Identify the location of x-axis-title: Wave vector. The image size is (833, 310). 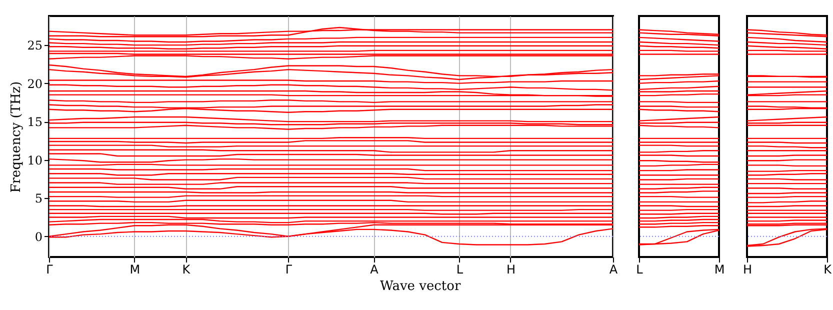
(421, 286).